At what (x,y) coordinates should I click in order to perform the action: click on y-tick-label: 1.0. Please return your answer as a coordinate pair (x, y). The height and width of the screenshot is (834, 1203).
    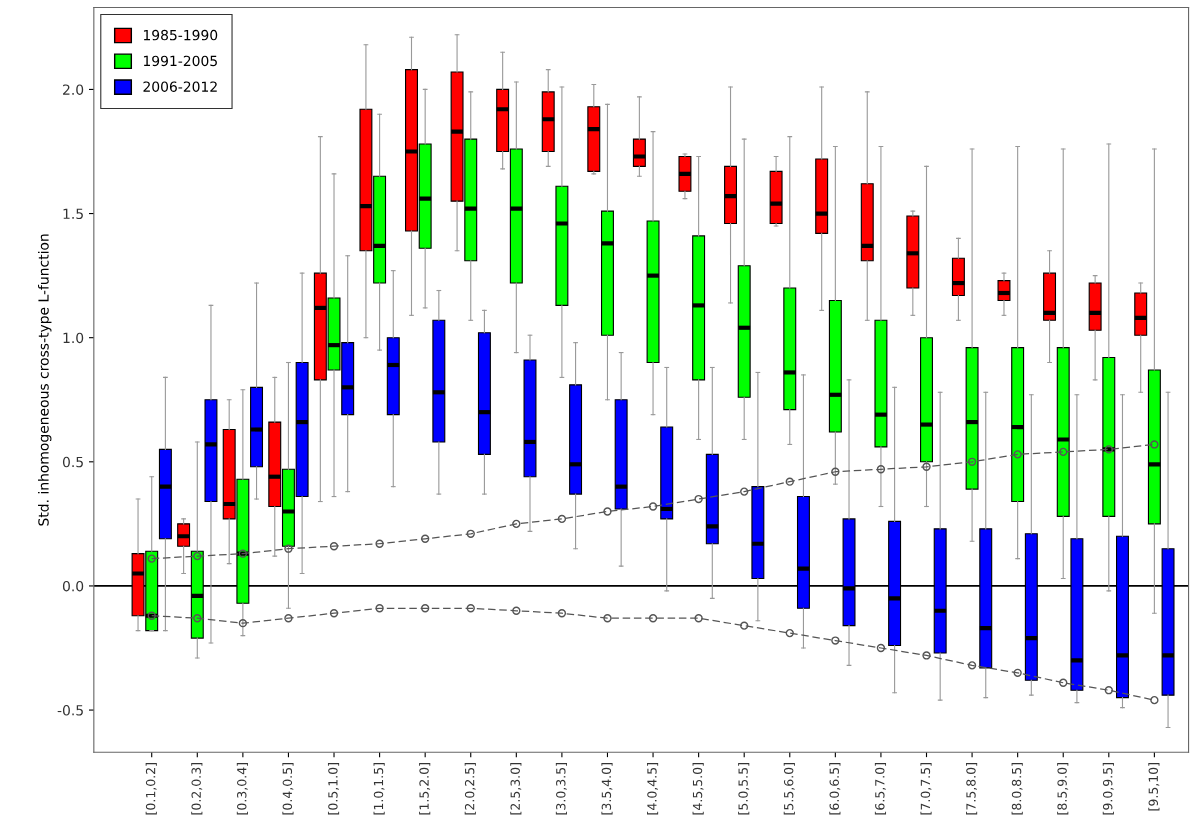
    Looking at the image, I should click on (73, 338).